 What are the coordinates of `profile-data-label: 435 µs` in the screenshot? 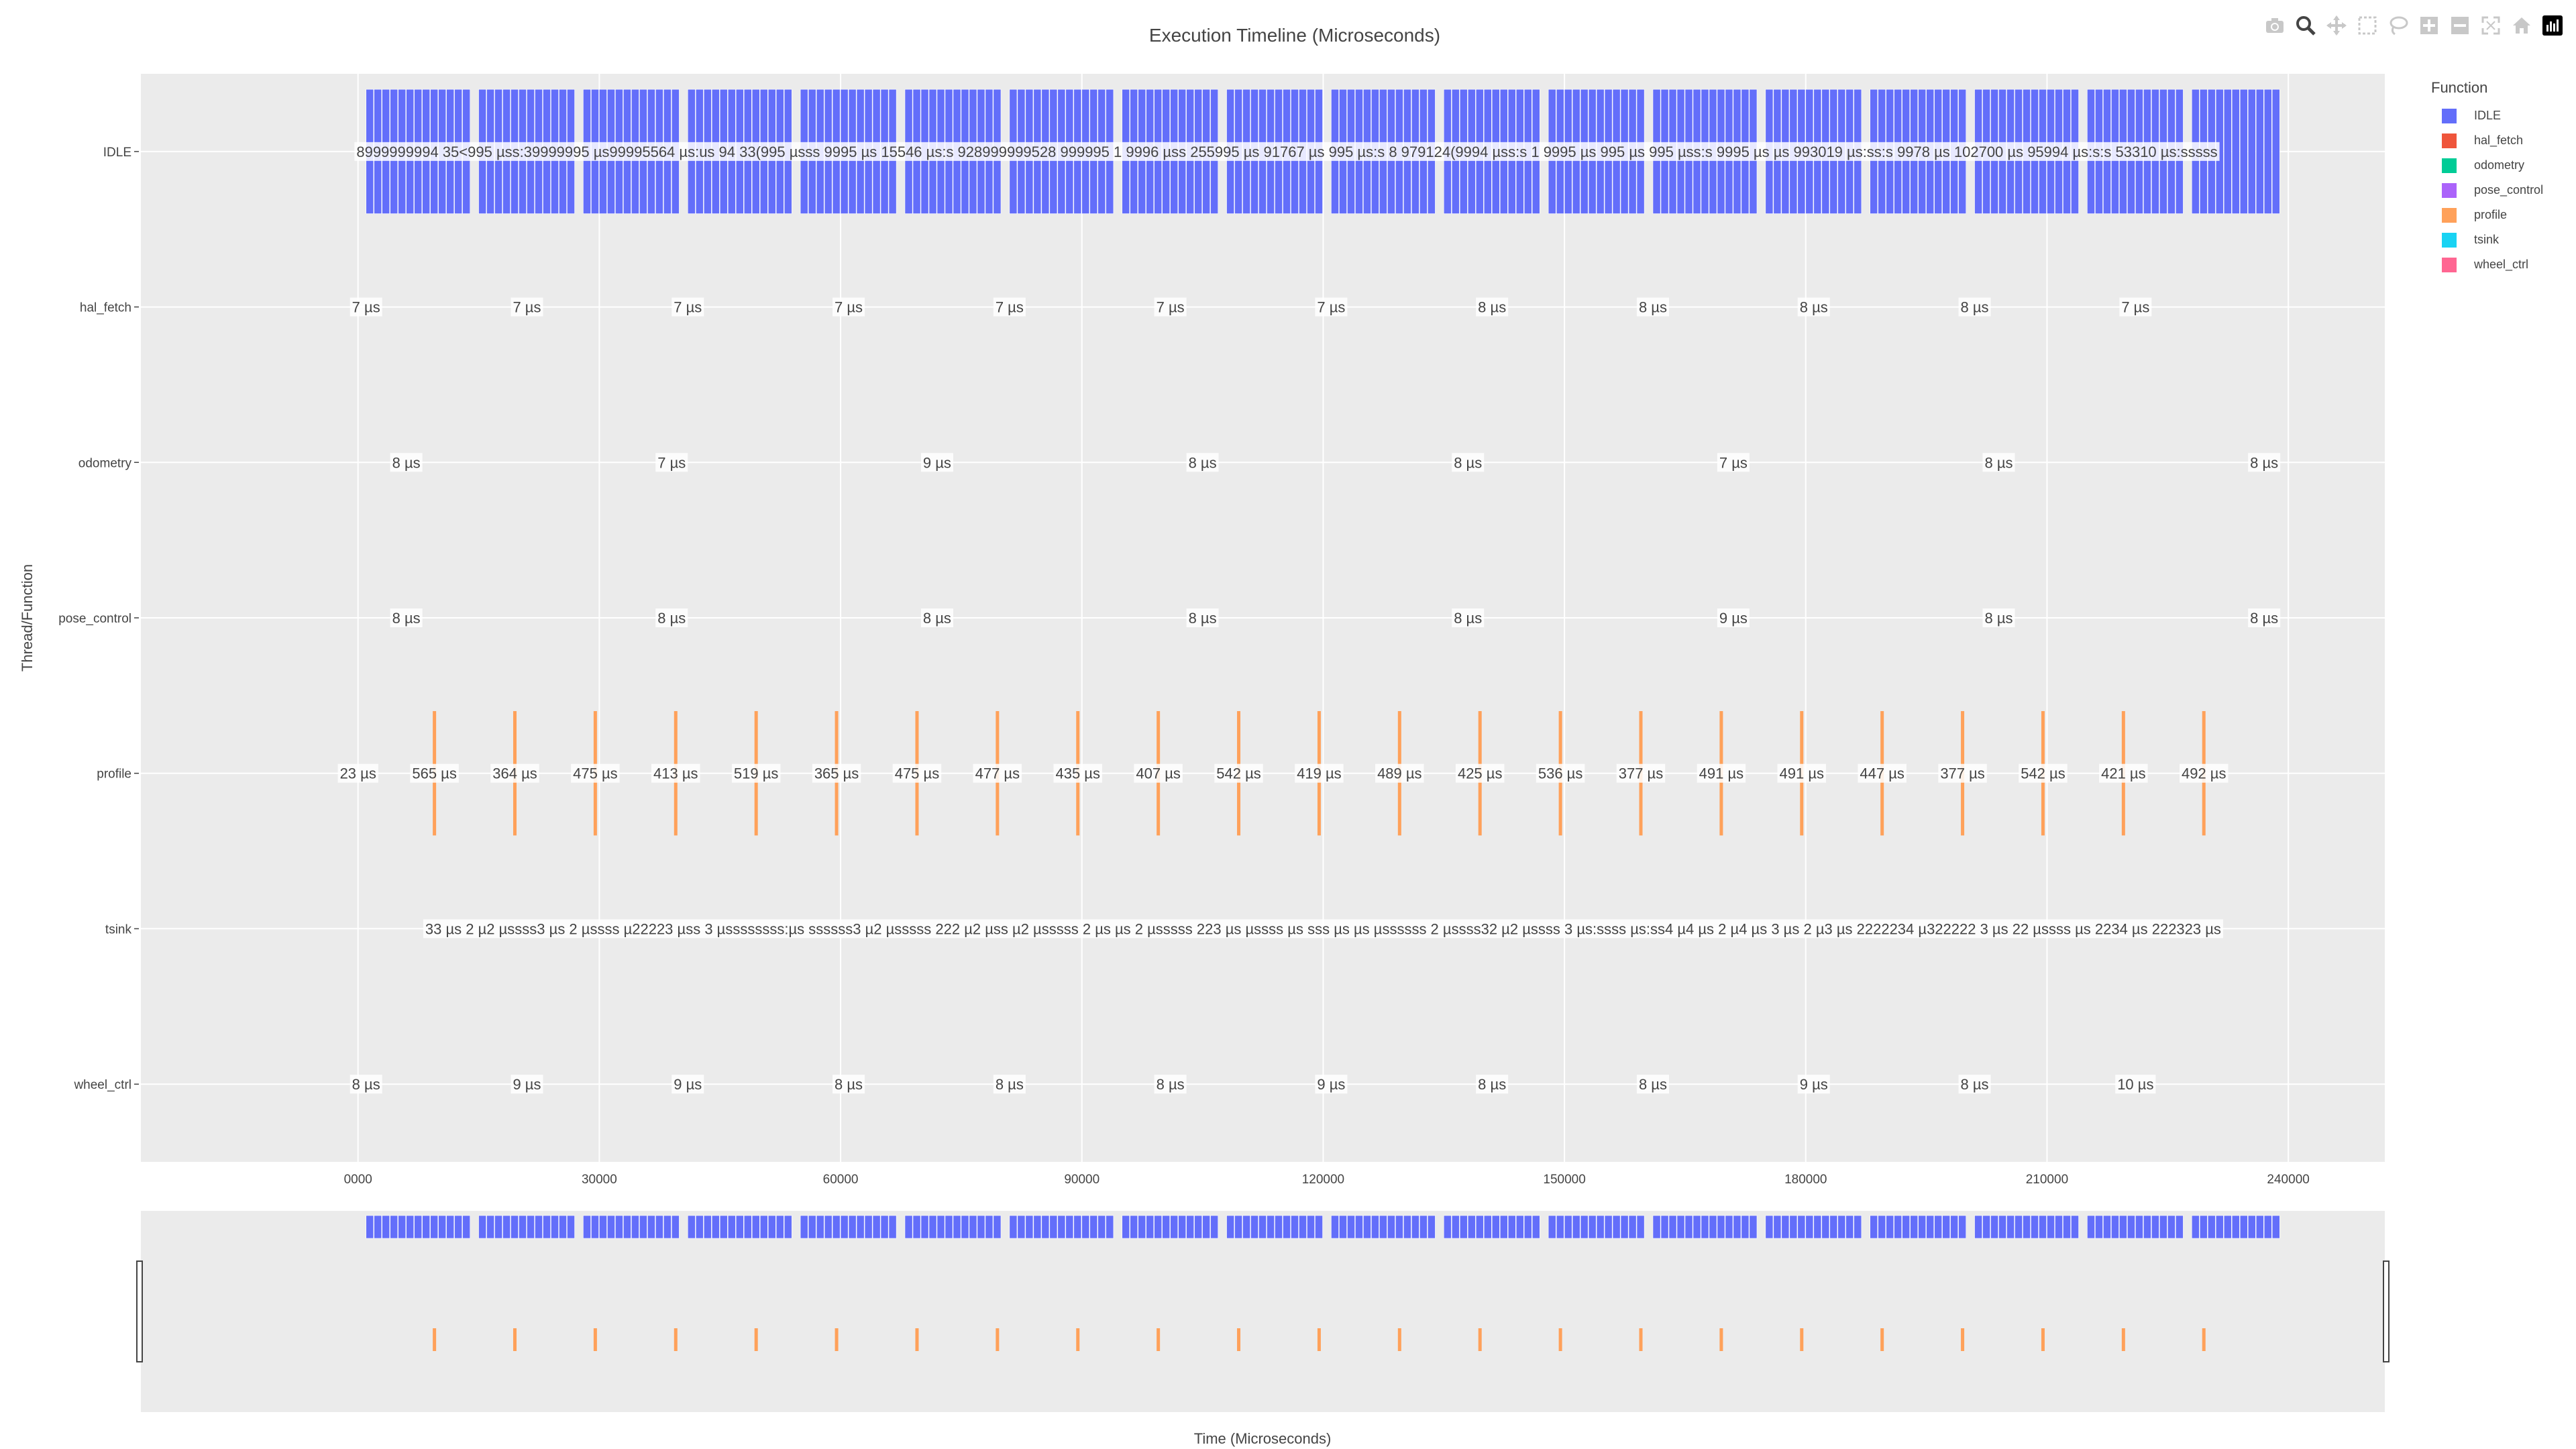 It's located at (1077, 773).